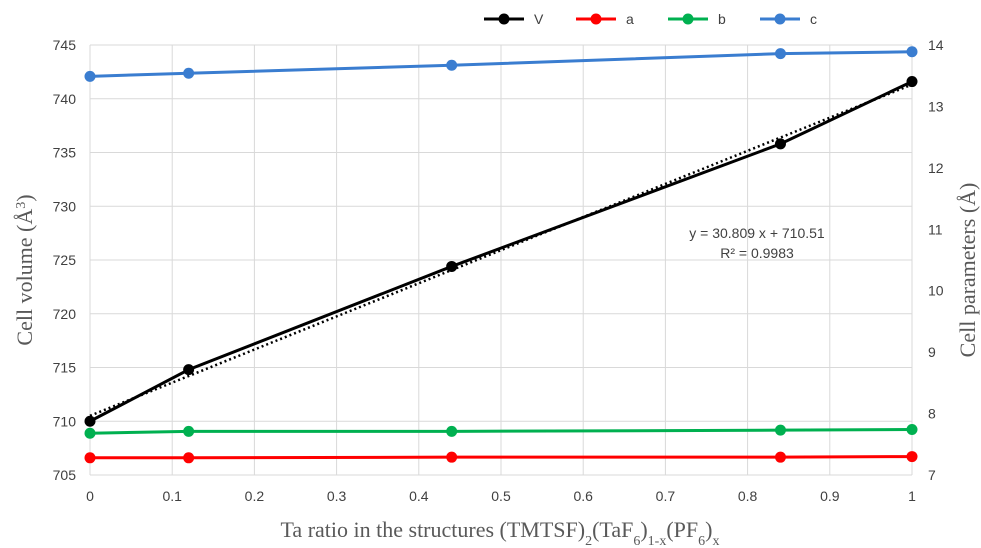 This screenshot has height=548, width=981. What do you see at coordinates (255, 496) in the screenshot?
I see `x-tick-label: 0.2` at bounding box center [255, 496].